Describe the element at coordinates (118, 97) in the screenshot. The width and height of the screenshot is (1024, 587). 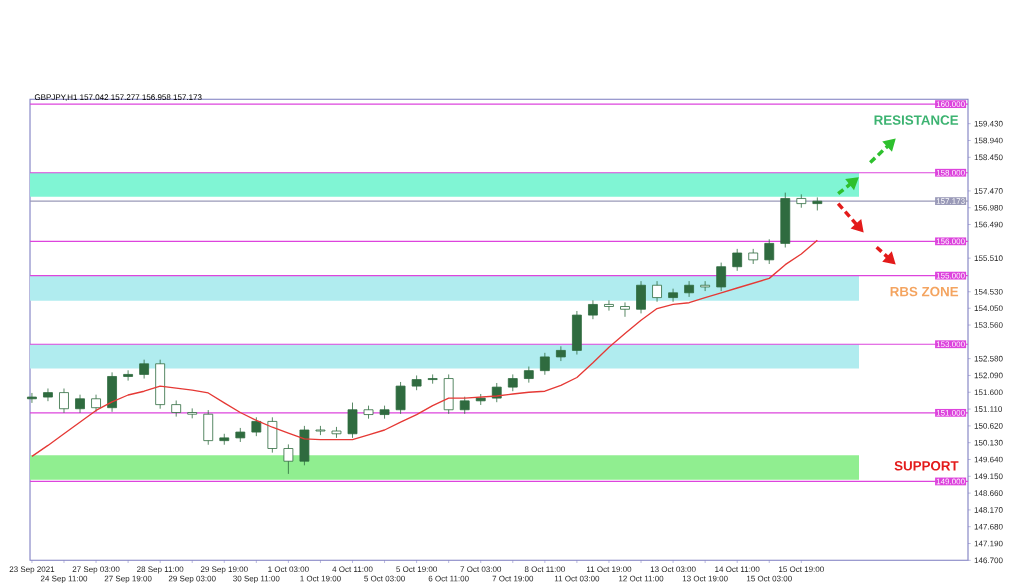
I see `chart-title: GBPJPY,H1 157.042 157.277 156.958 157.173` at that location.